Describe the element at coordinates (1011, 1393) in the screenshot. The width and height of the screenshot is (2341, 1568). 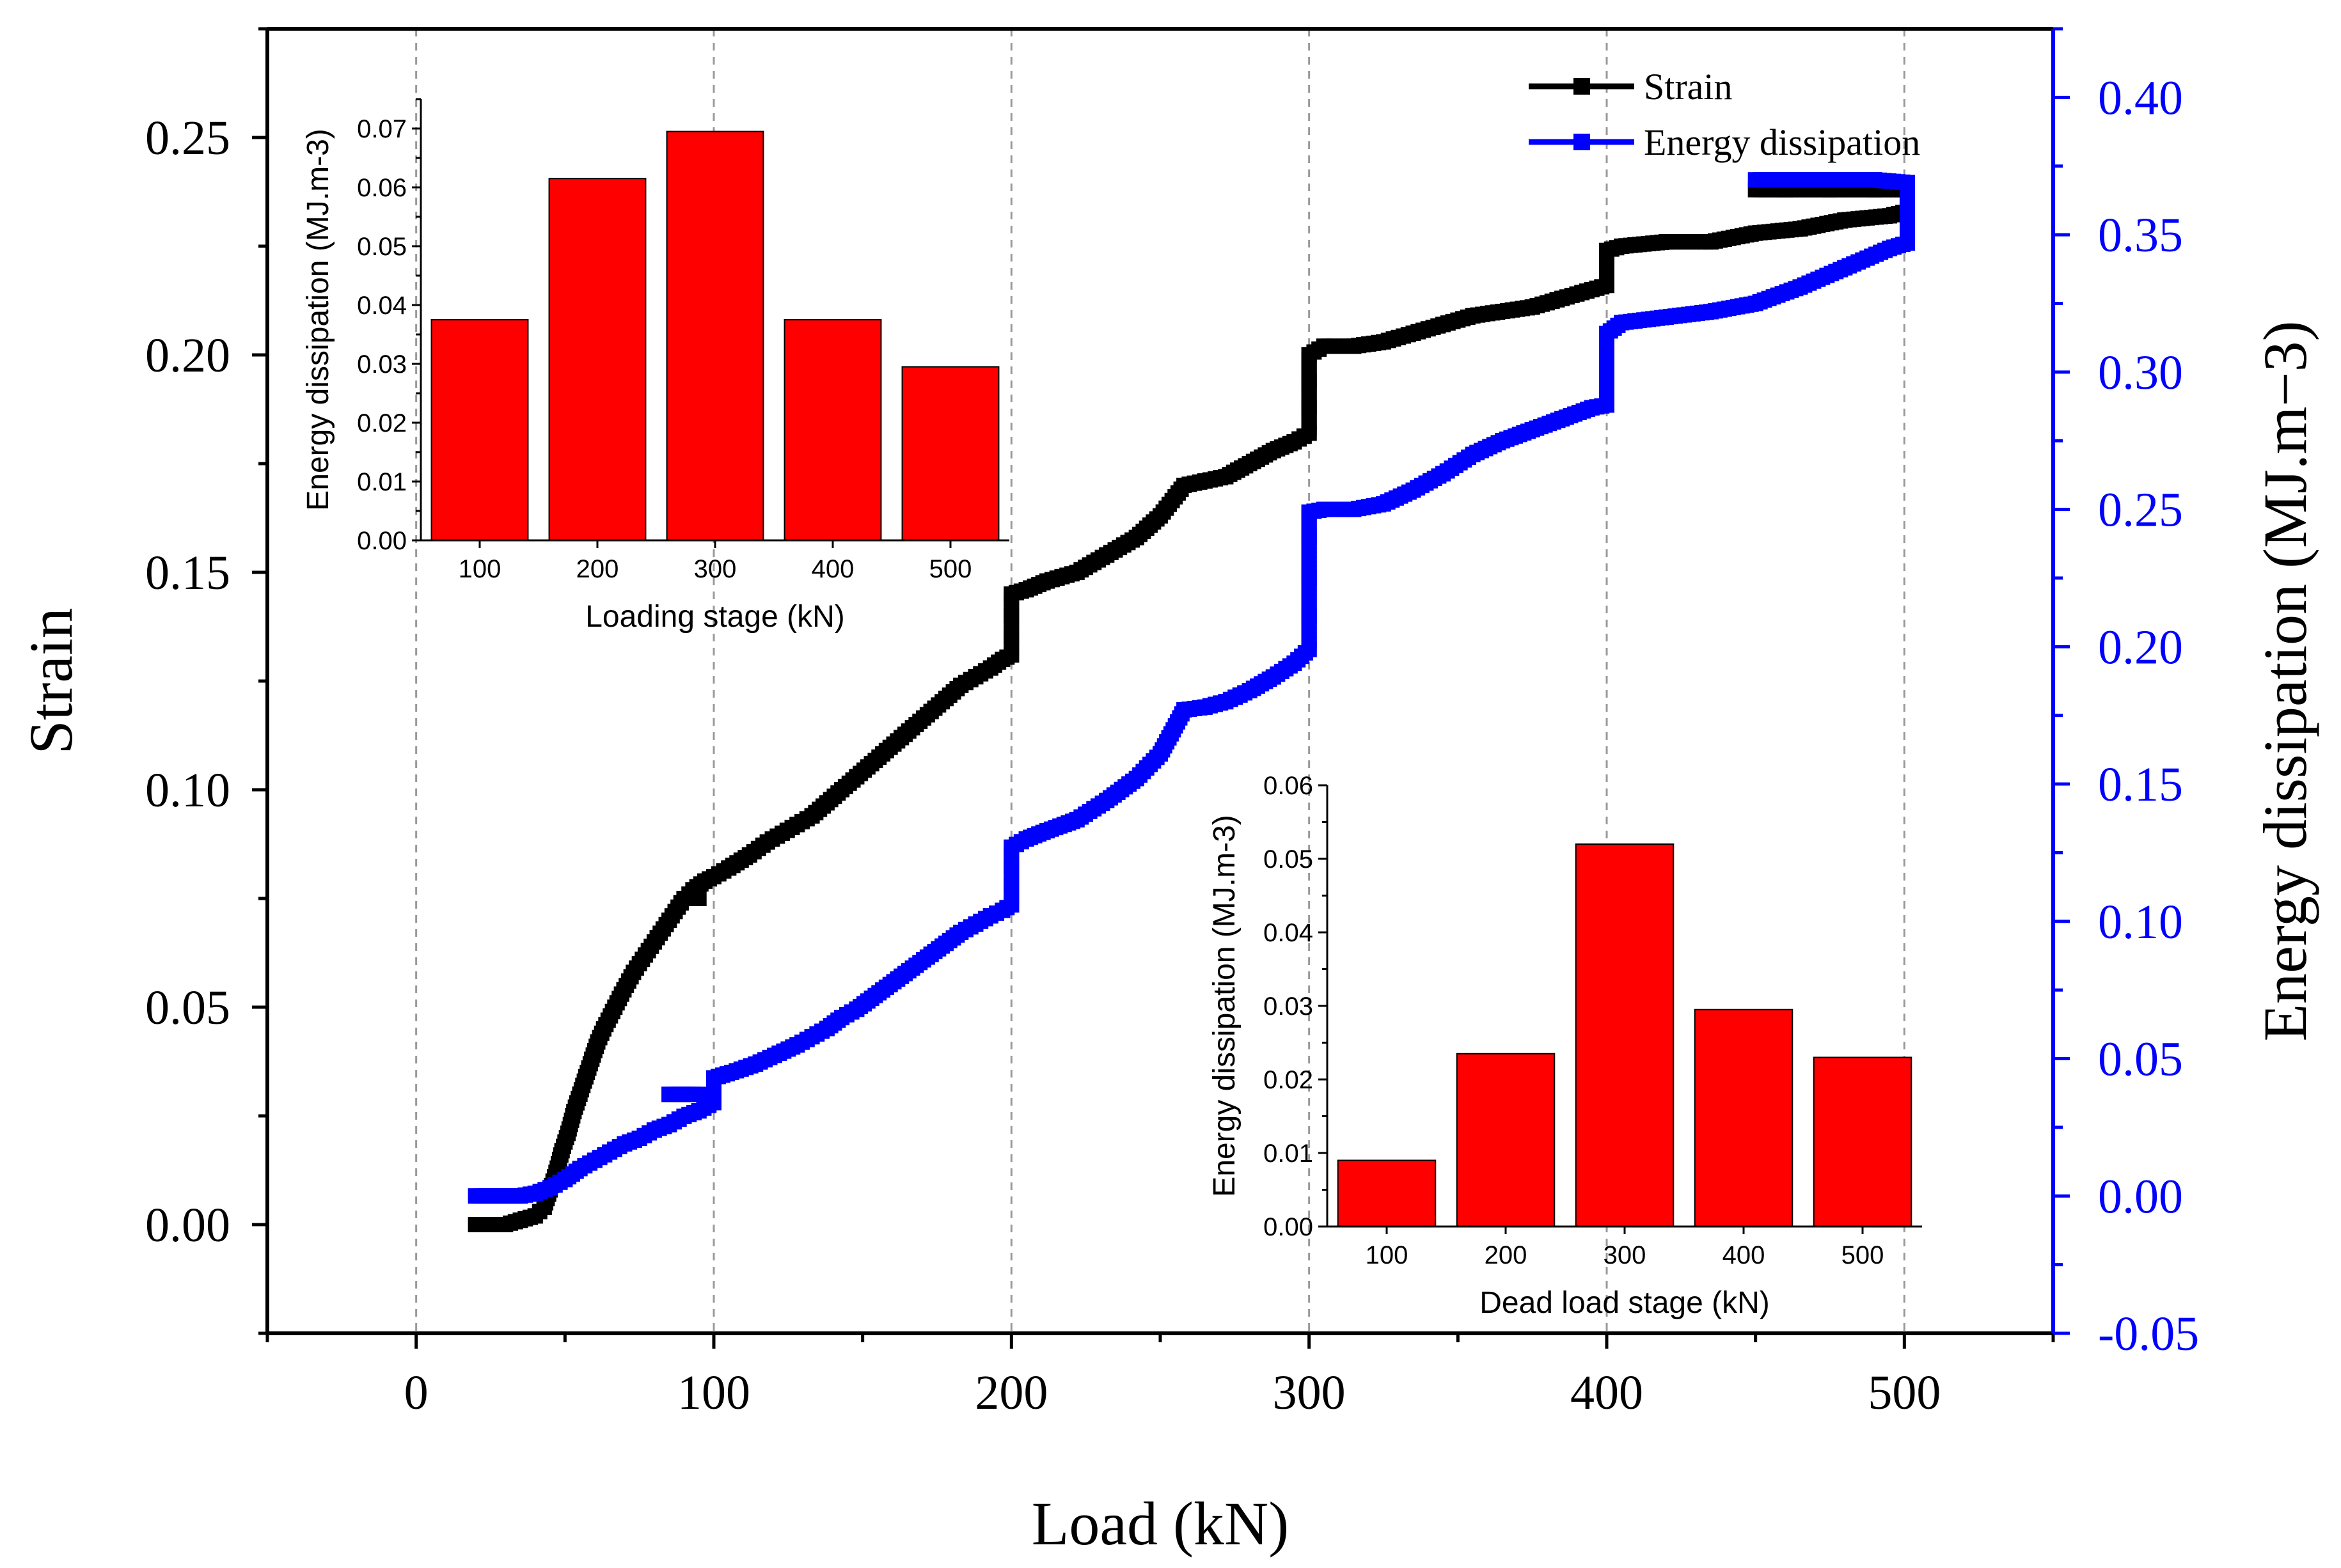
I see `x-tick-label-200: 200` at that location.